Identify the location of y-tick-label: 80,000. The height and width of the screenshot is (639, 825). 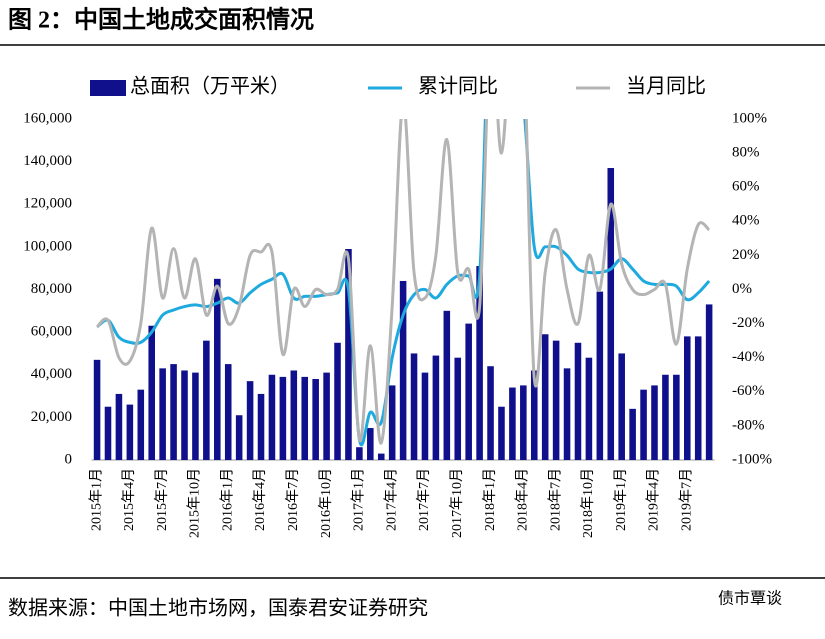
(51, 289).